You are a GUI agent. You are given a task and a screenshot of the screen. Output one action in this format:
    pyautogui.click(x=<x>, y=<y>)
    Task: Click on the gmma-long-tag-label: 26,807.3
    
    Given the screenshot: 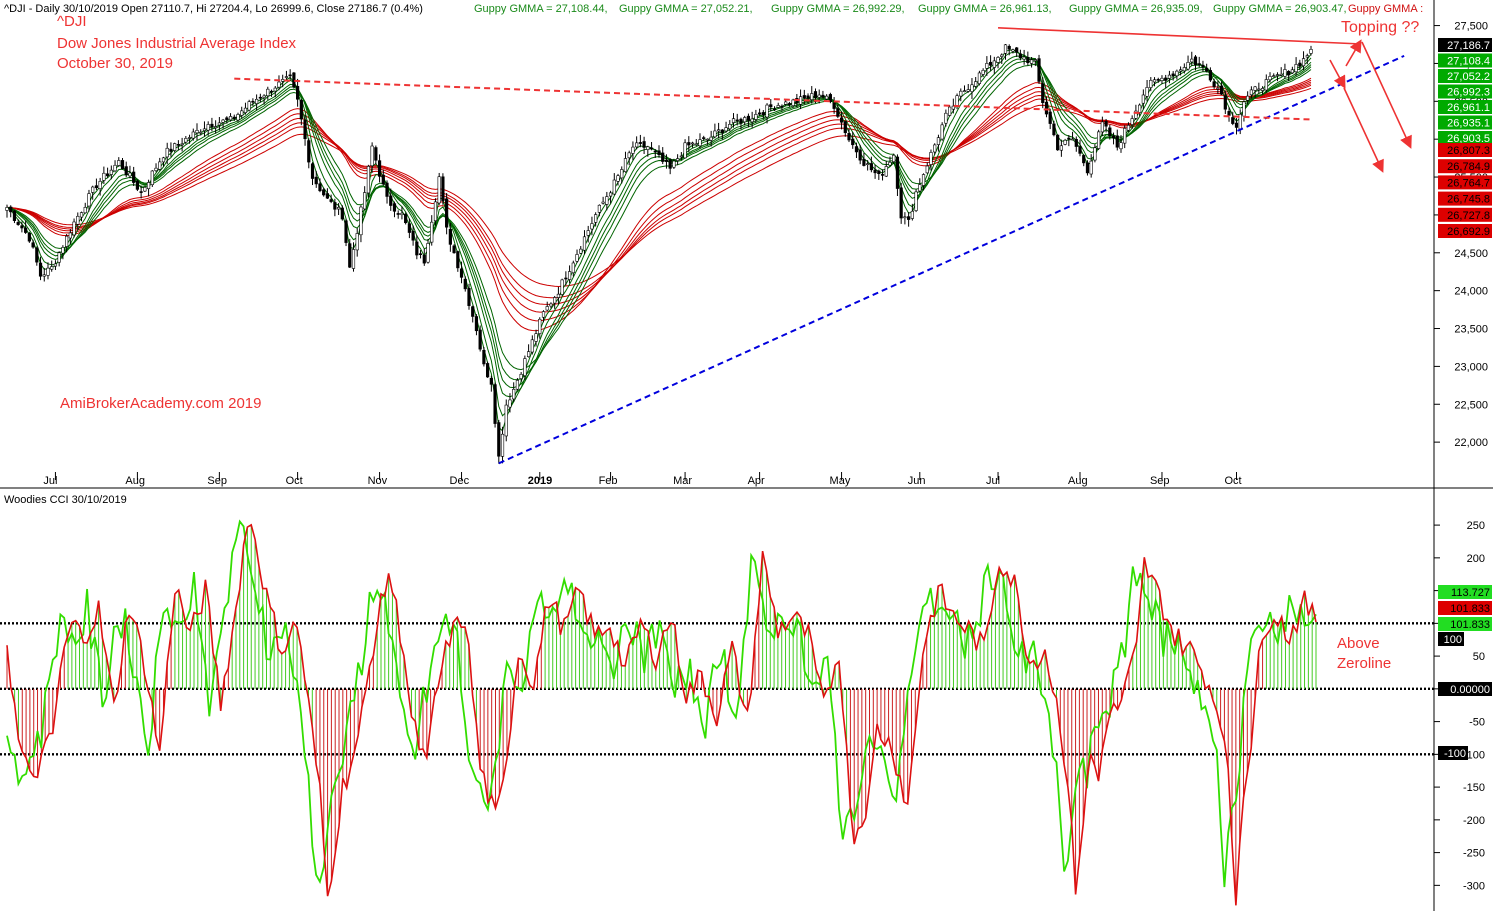 What is the action you would take?
    pyautogui.click(x=1468, y=151)
    